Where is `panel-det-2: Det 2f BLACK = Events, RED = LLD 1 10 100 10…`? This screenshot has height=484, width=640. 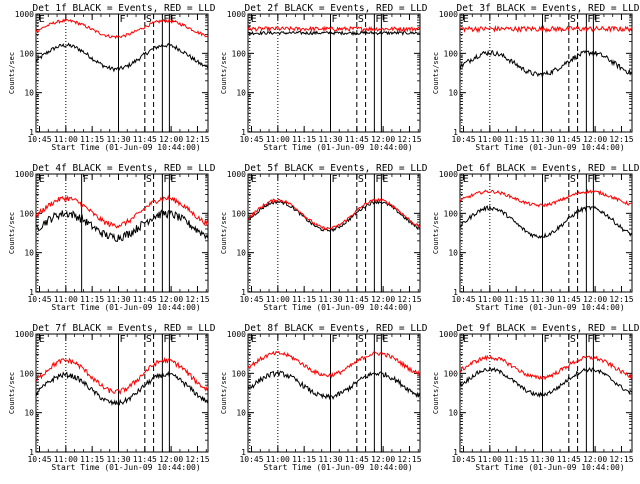
panel-det-2: Det 2f BLACK = Events, RED = LLD 1 10 100 10… is located at coordinates (324, 77).